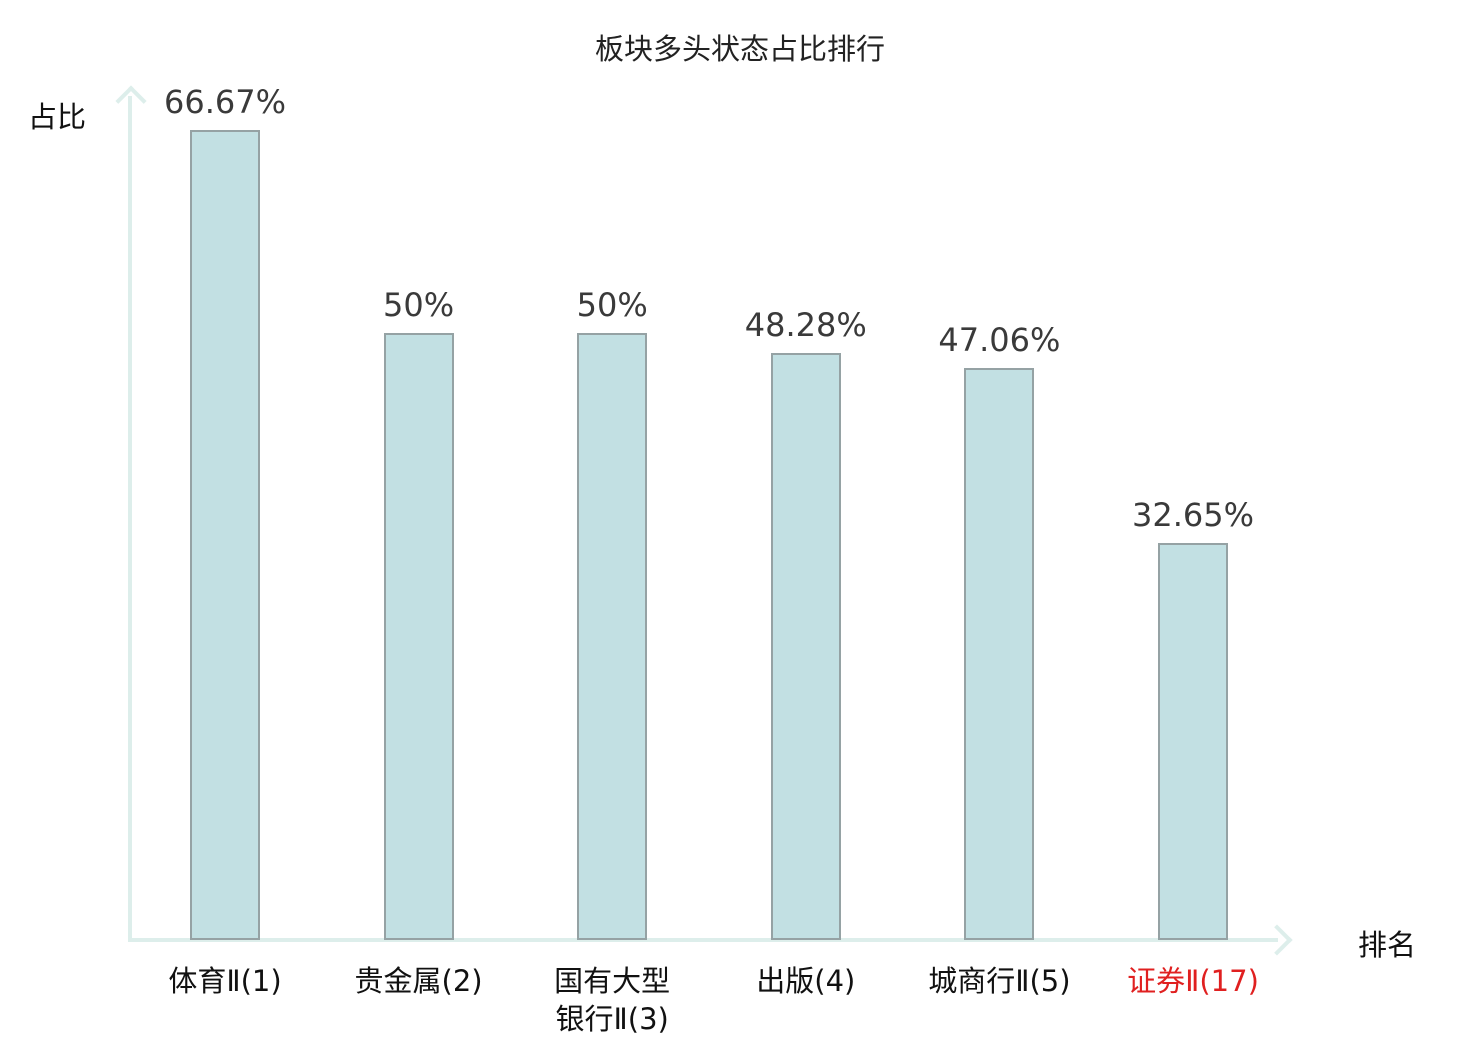 The height and width of the screenshot is (1040, 1480). I want to click on bar-category-label: 体育Ⅱ(1), so click(225, 981).